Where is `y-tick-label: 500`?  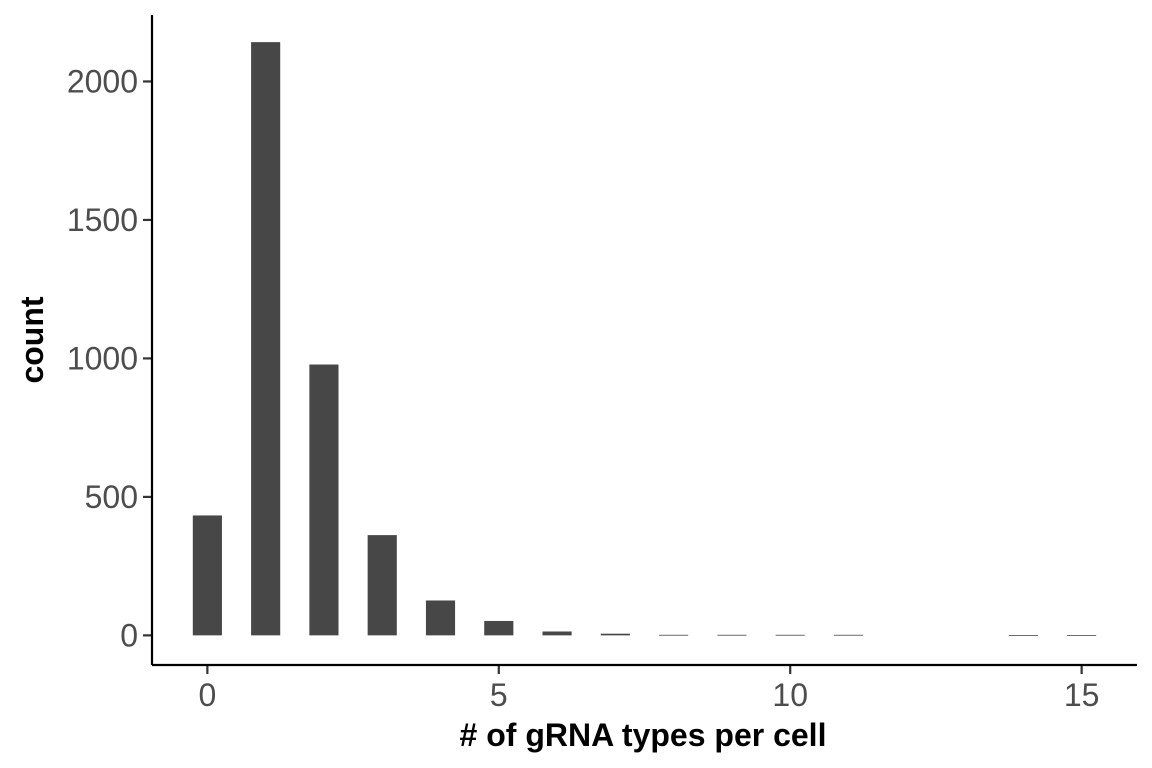
y-tick-label: 500 is located at coordinates (111, 497).